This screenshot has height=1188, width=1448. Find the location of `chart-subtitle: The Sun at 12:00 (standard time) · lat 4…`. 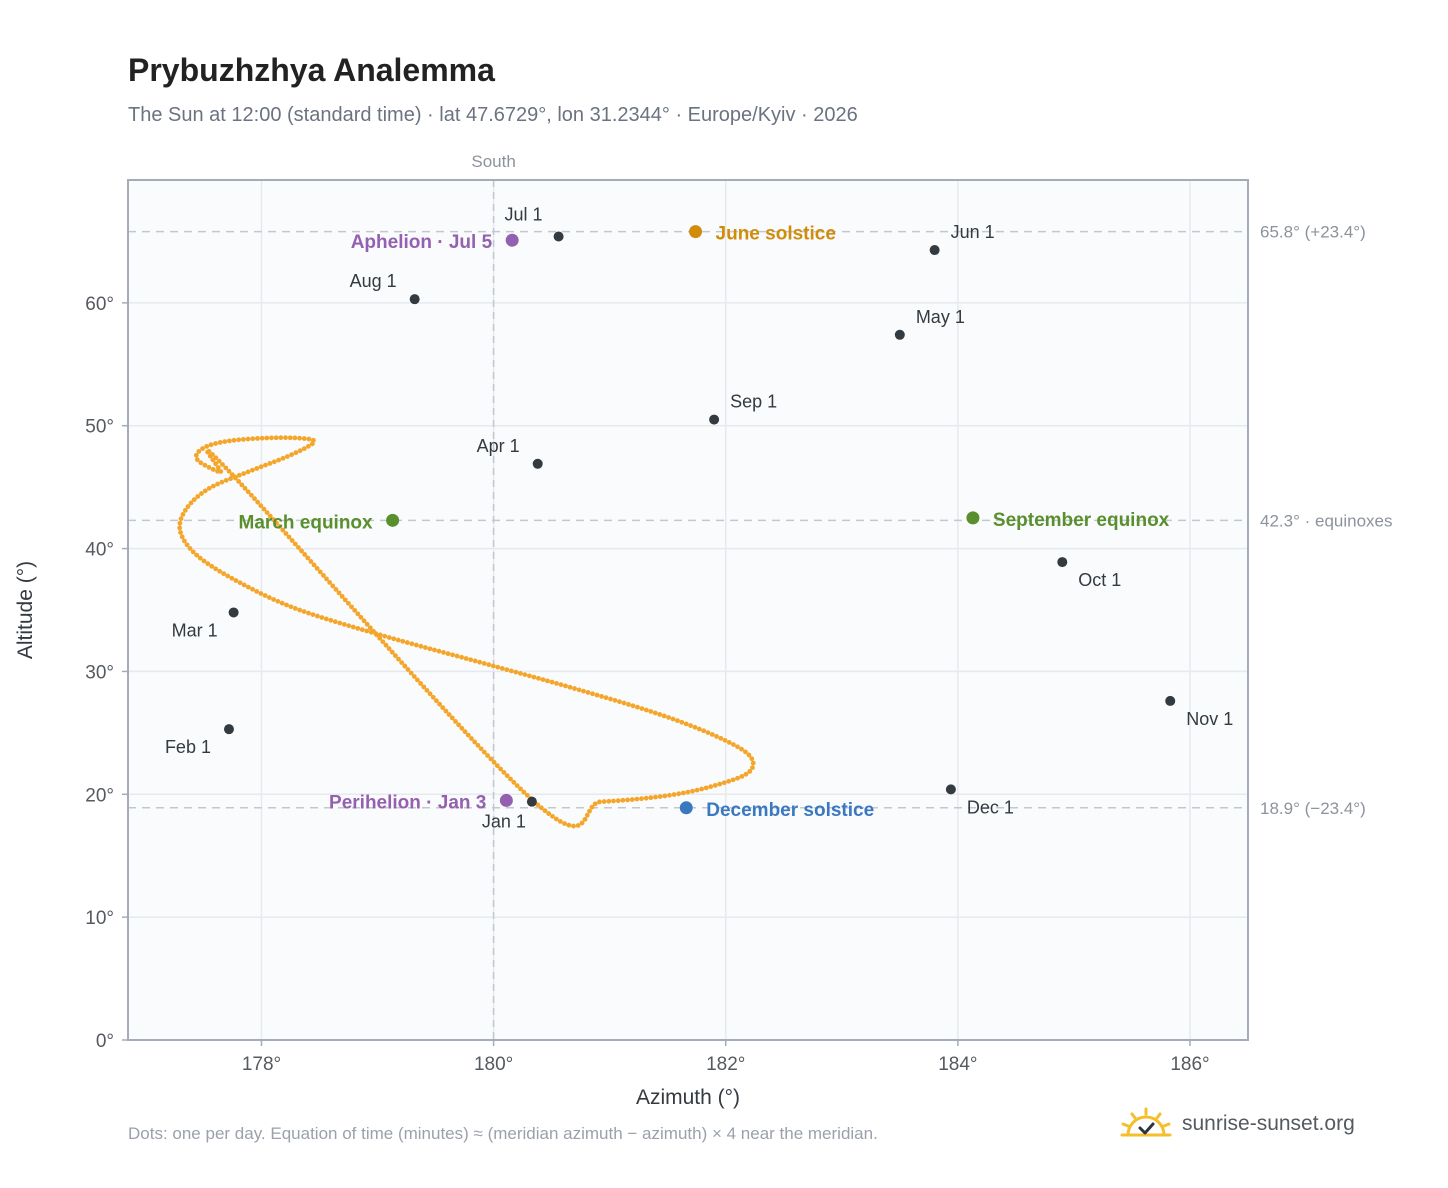

chart-subtitle: The Sun at 12:00 (standard time) · lat 4… is located at coordinates (493, 115).